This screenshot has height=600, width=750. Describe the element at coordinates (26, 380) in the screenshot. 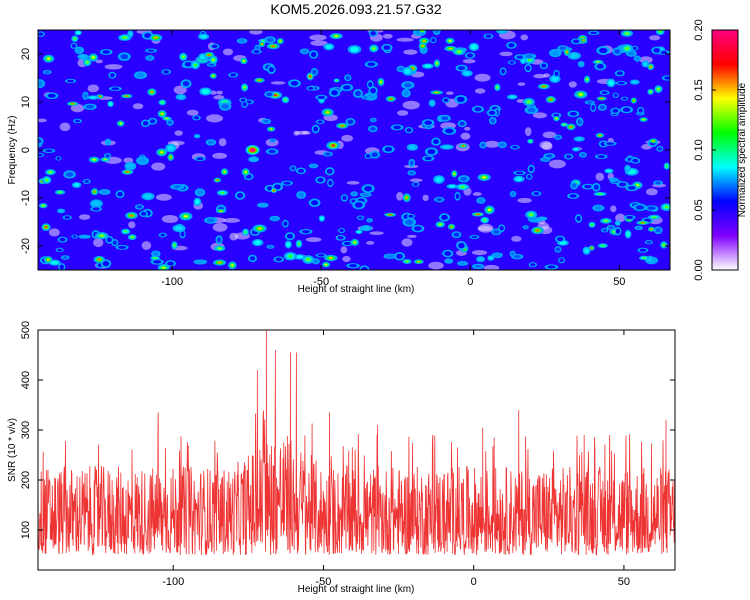

I see `y-tick-label: 400` at that location.